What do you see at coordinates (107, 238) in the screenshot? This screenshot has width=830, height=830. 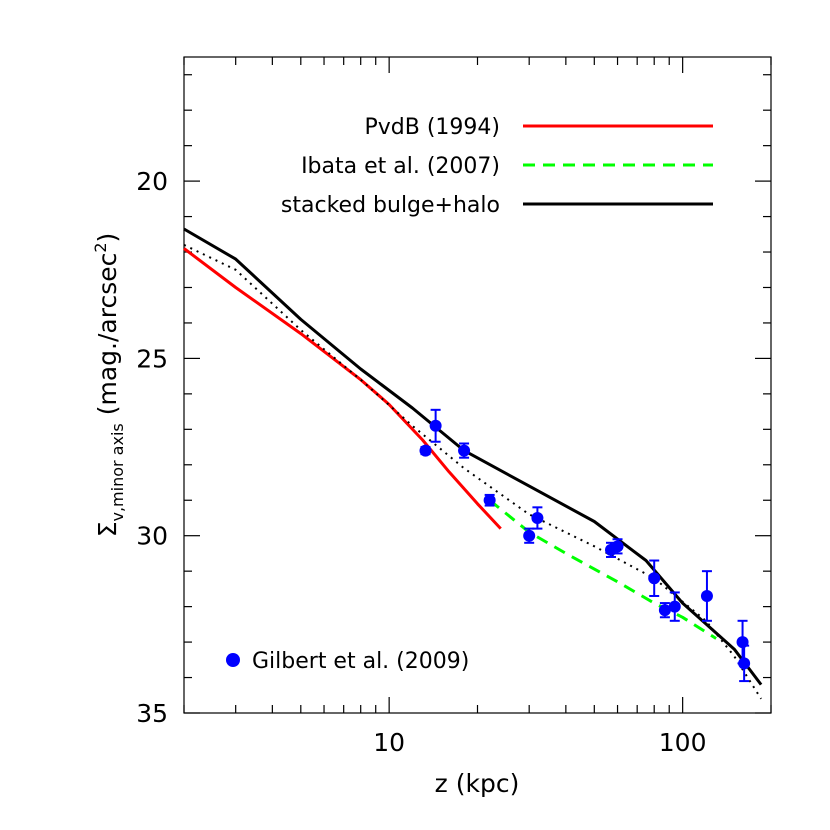 I see `y-axis-label-units-close: )` at bounding box center [107, 238].